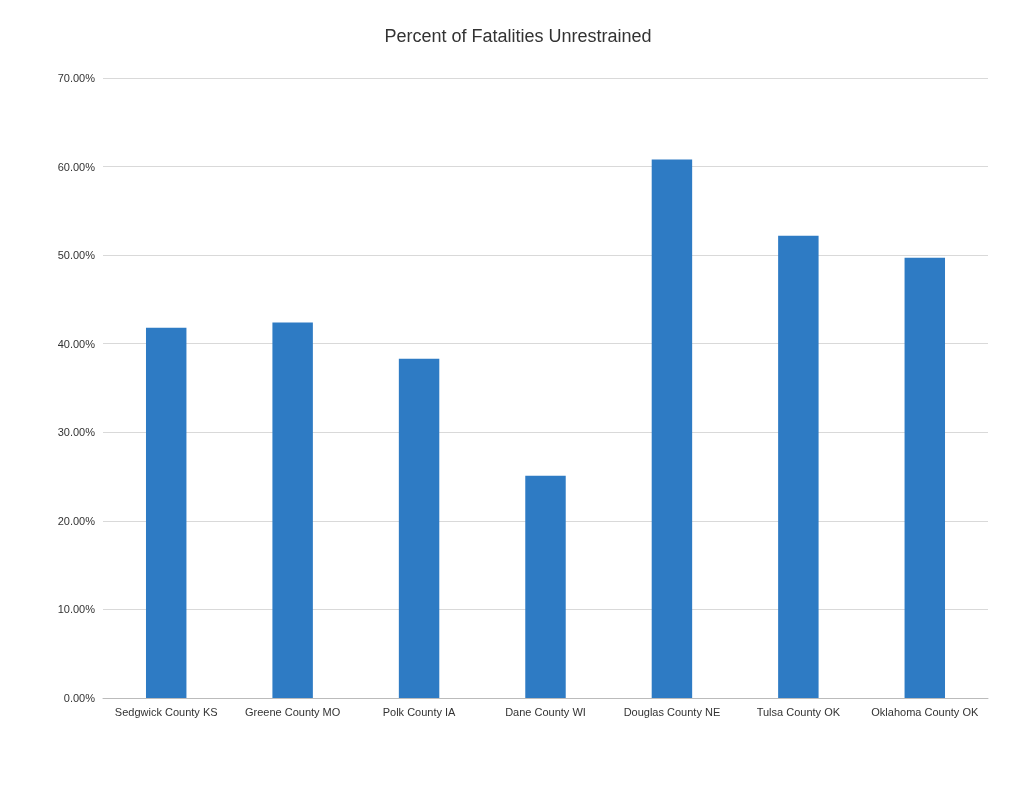 This screenshot has height=797, width=1036. I want to click on y-tick-label: 60.00%, so click(76, 166).